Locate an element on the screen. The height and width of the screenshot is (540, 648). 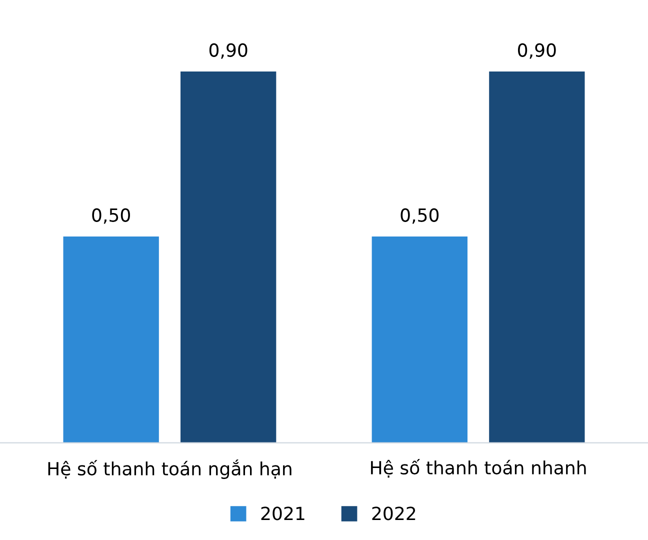
x-tick-label: Hệ số thanh toán ngắn hạn is located at coordinates (170, 469).